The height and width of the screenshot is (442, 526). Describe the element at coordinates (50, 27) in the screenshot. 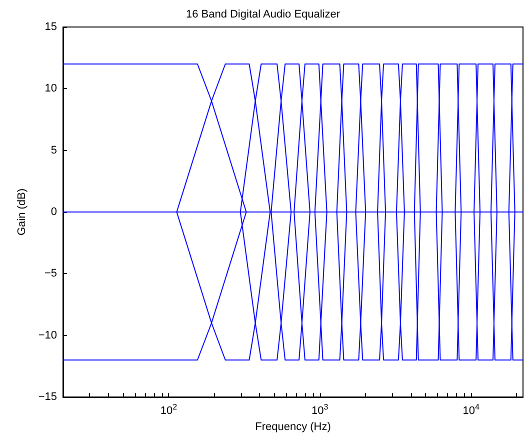

I see `y-tick-label: 15` at that location.